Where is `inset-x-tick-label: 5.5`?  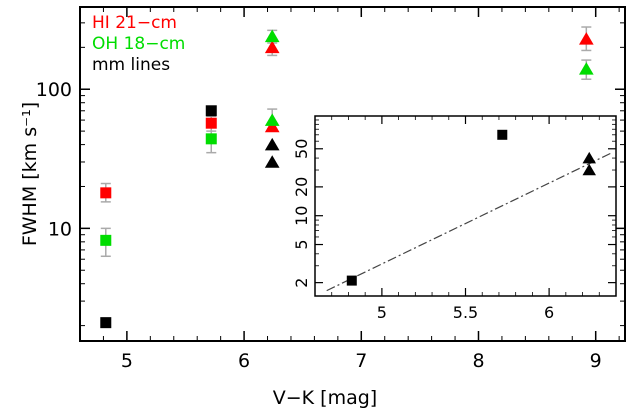
inset-x-tick-label: 5.5 is located at coordinates (465, 312).